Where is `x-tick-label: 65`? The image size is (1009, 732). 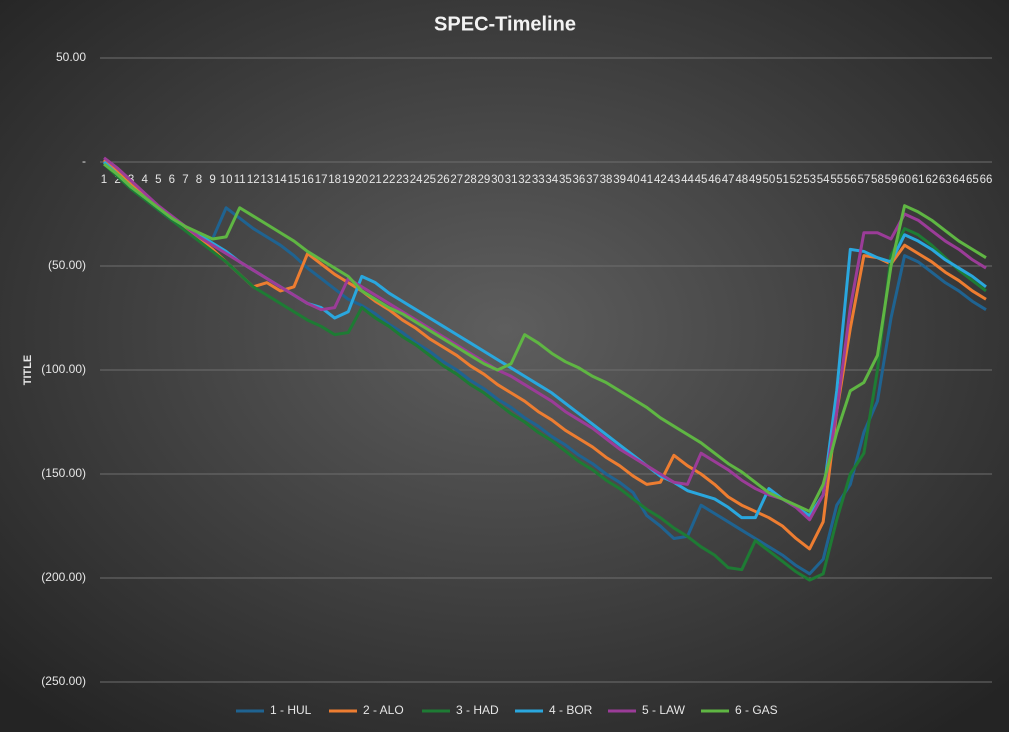
x-tick-label: 65 is located at coordinates (972, 180).